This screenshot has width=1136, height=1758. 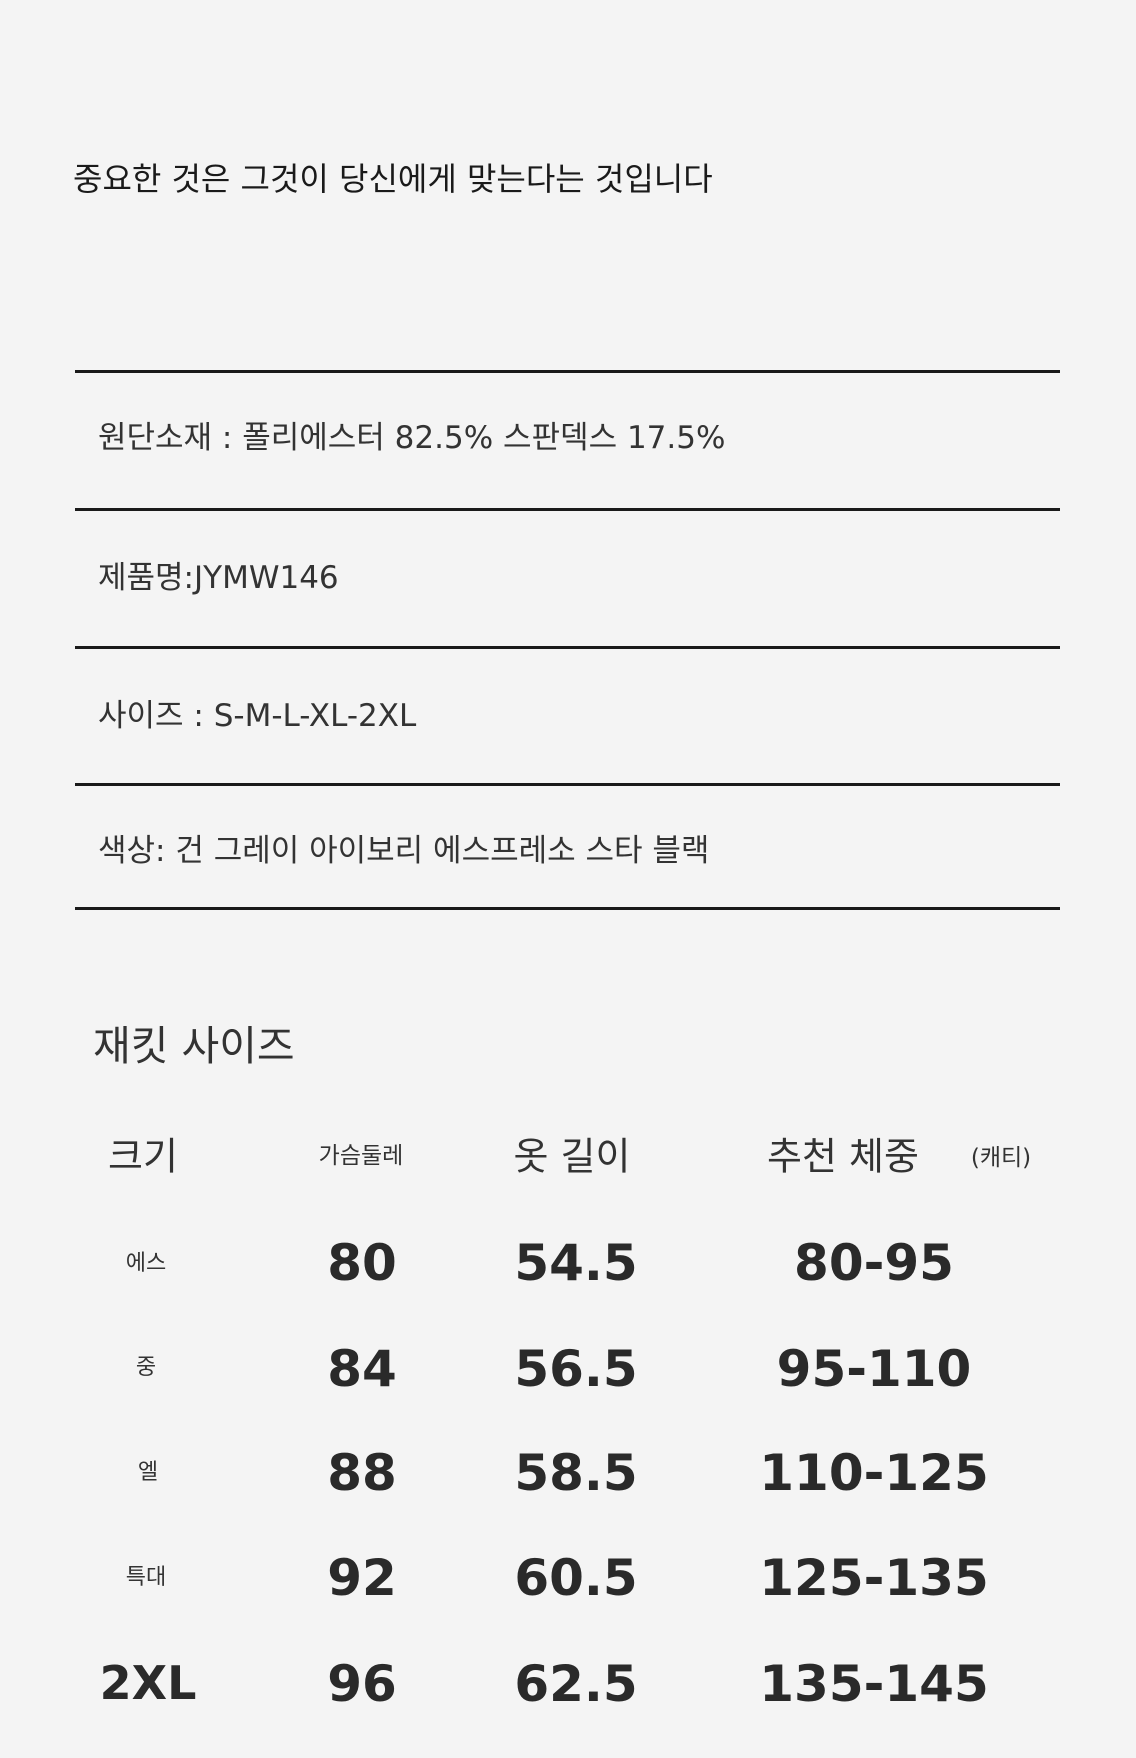 What do you see at coordinates (576, 1473) in the screenshot?
I see `row-length: 58.5` at bounding box center [576, 1473].